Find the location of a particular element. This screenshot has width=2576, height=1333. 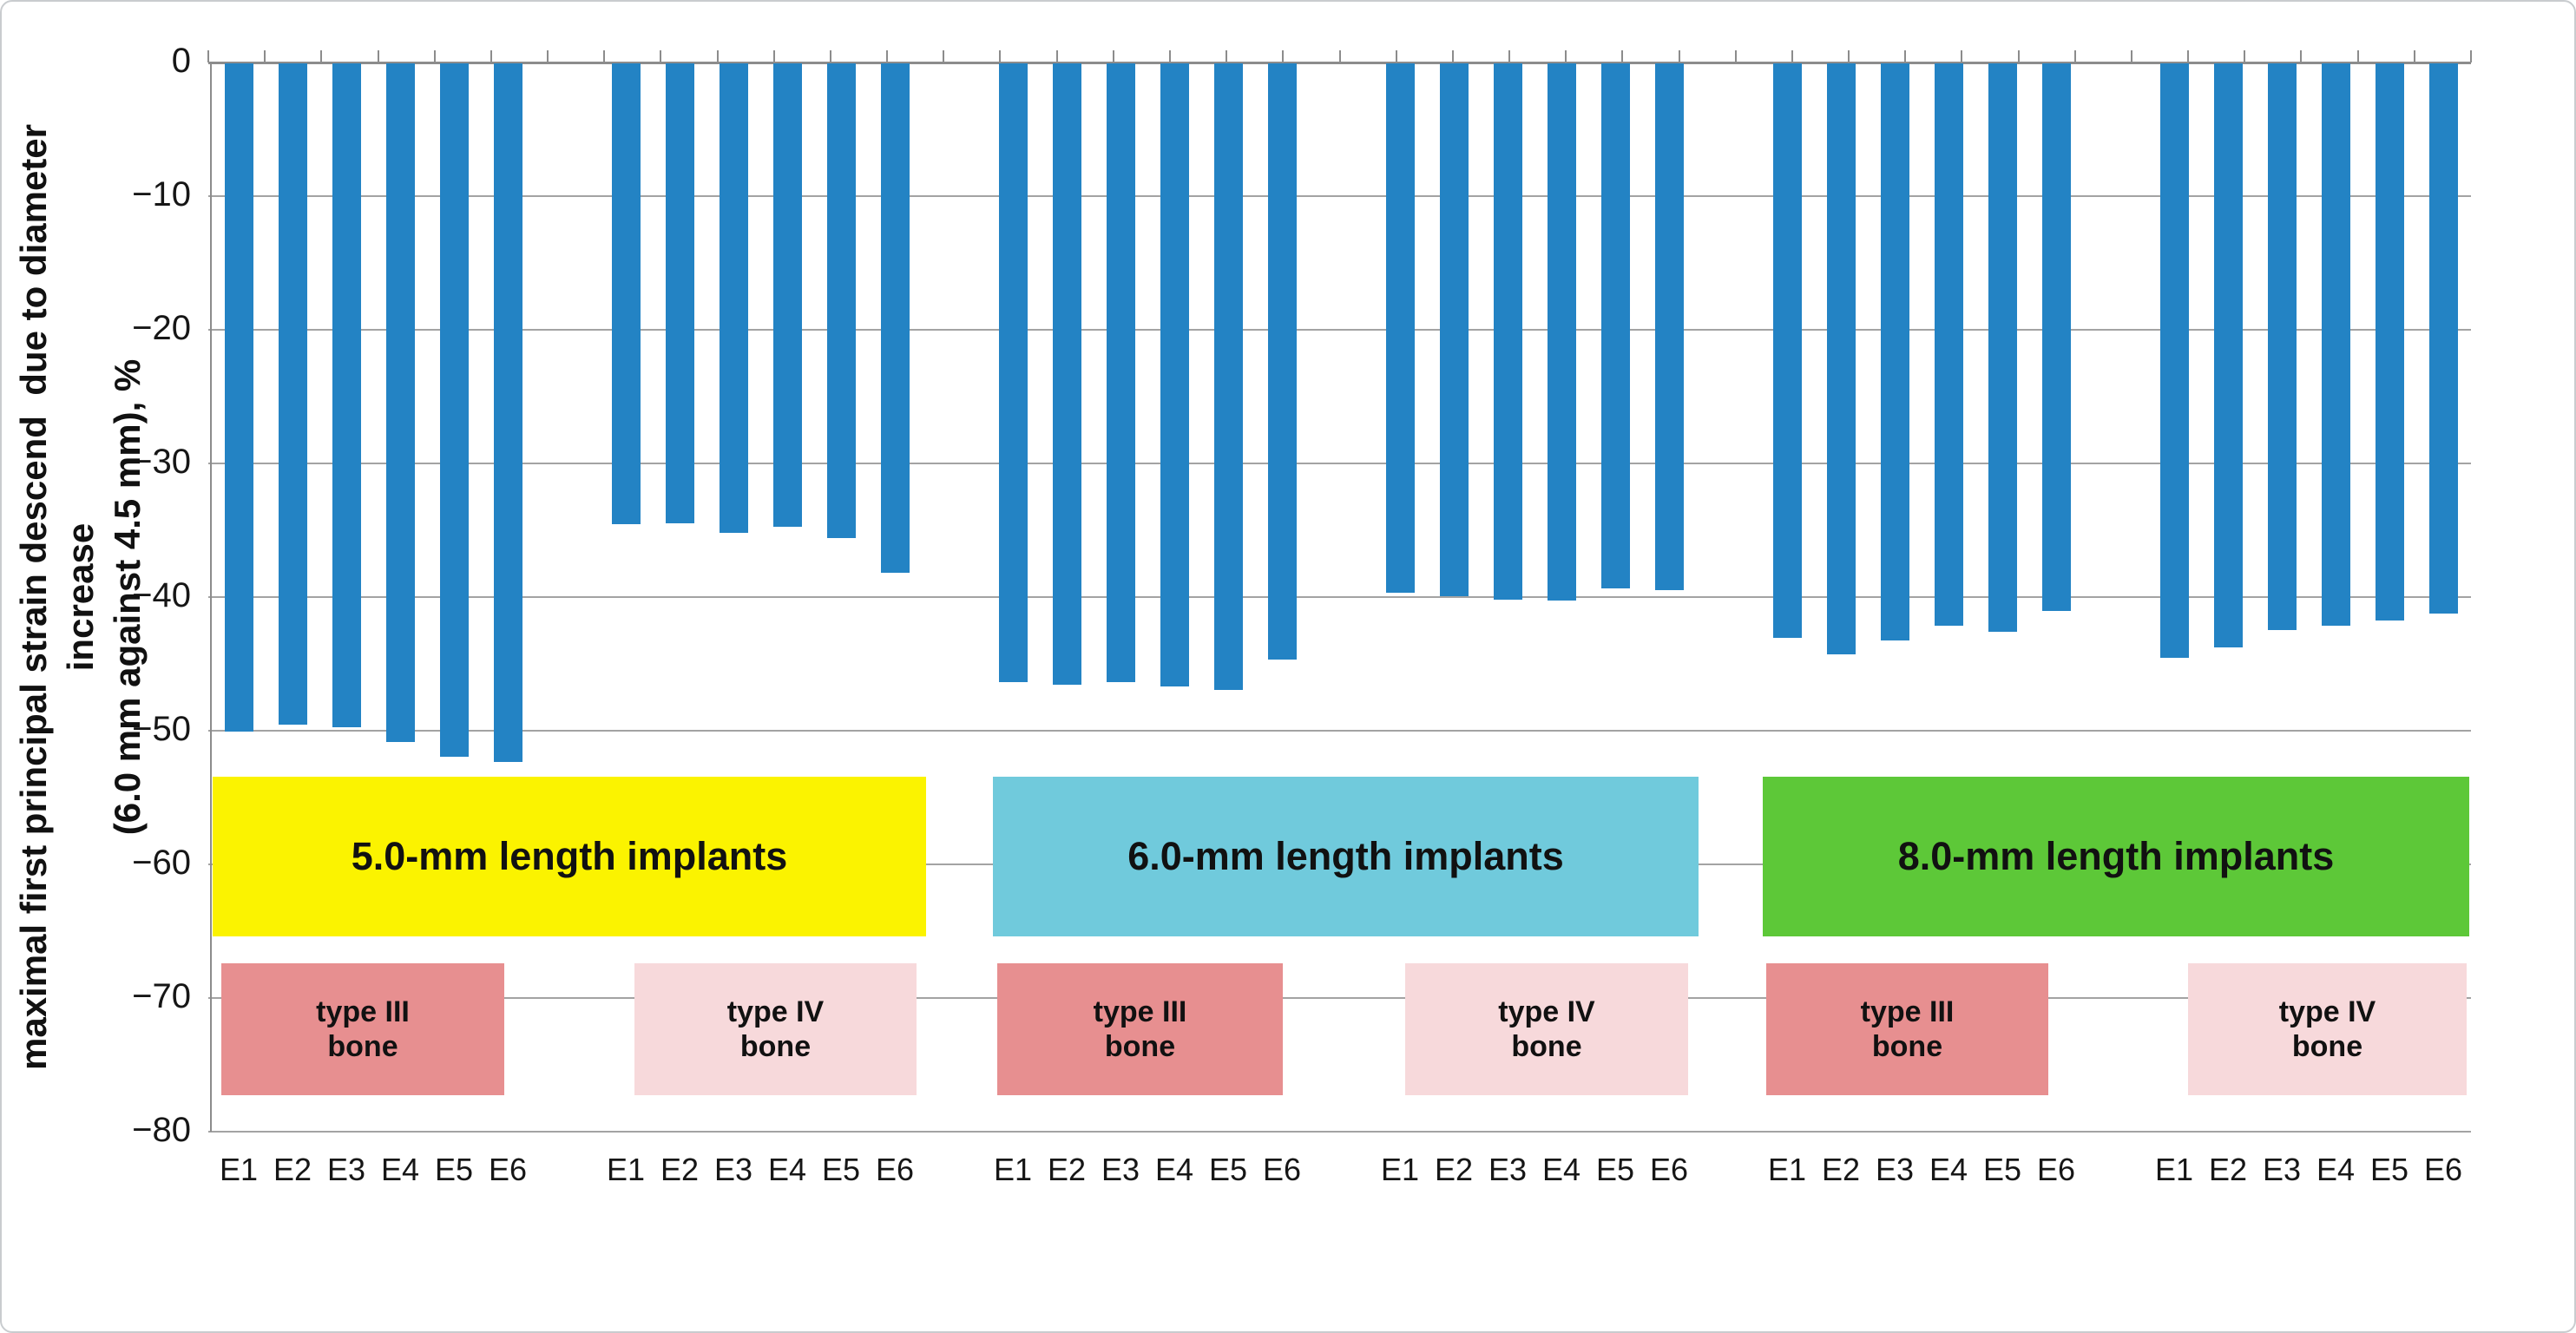

bar-6.0mm-type-III-bone-E1 is located at coordinates (1013, 373).